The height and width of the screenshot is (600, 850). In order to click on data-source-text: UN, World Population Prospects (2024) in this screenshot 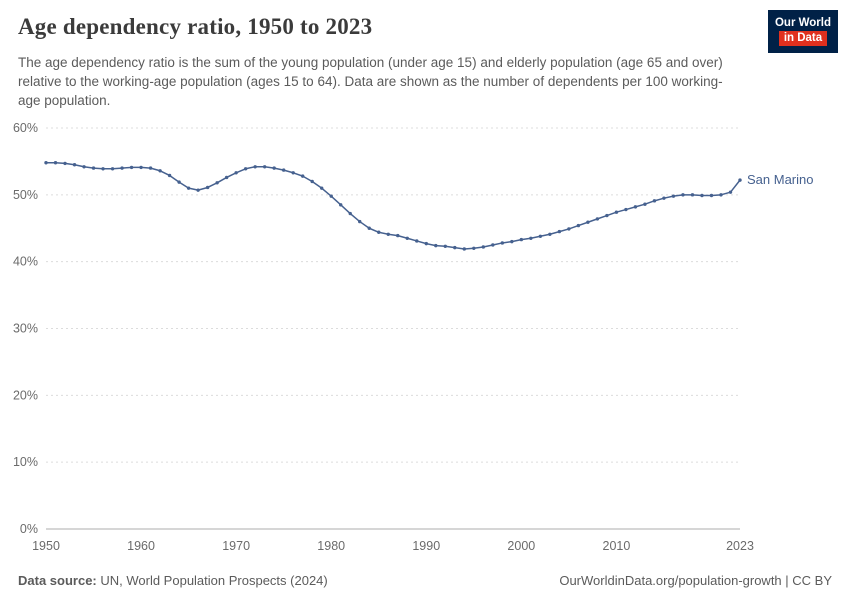, I will do `click(212, 580)`.